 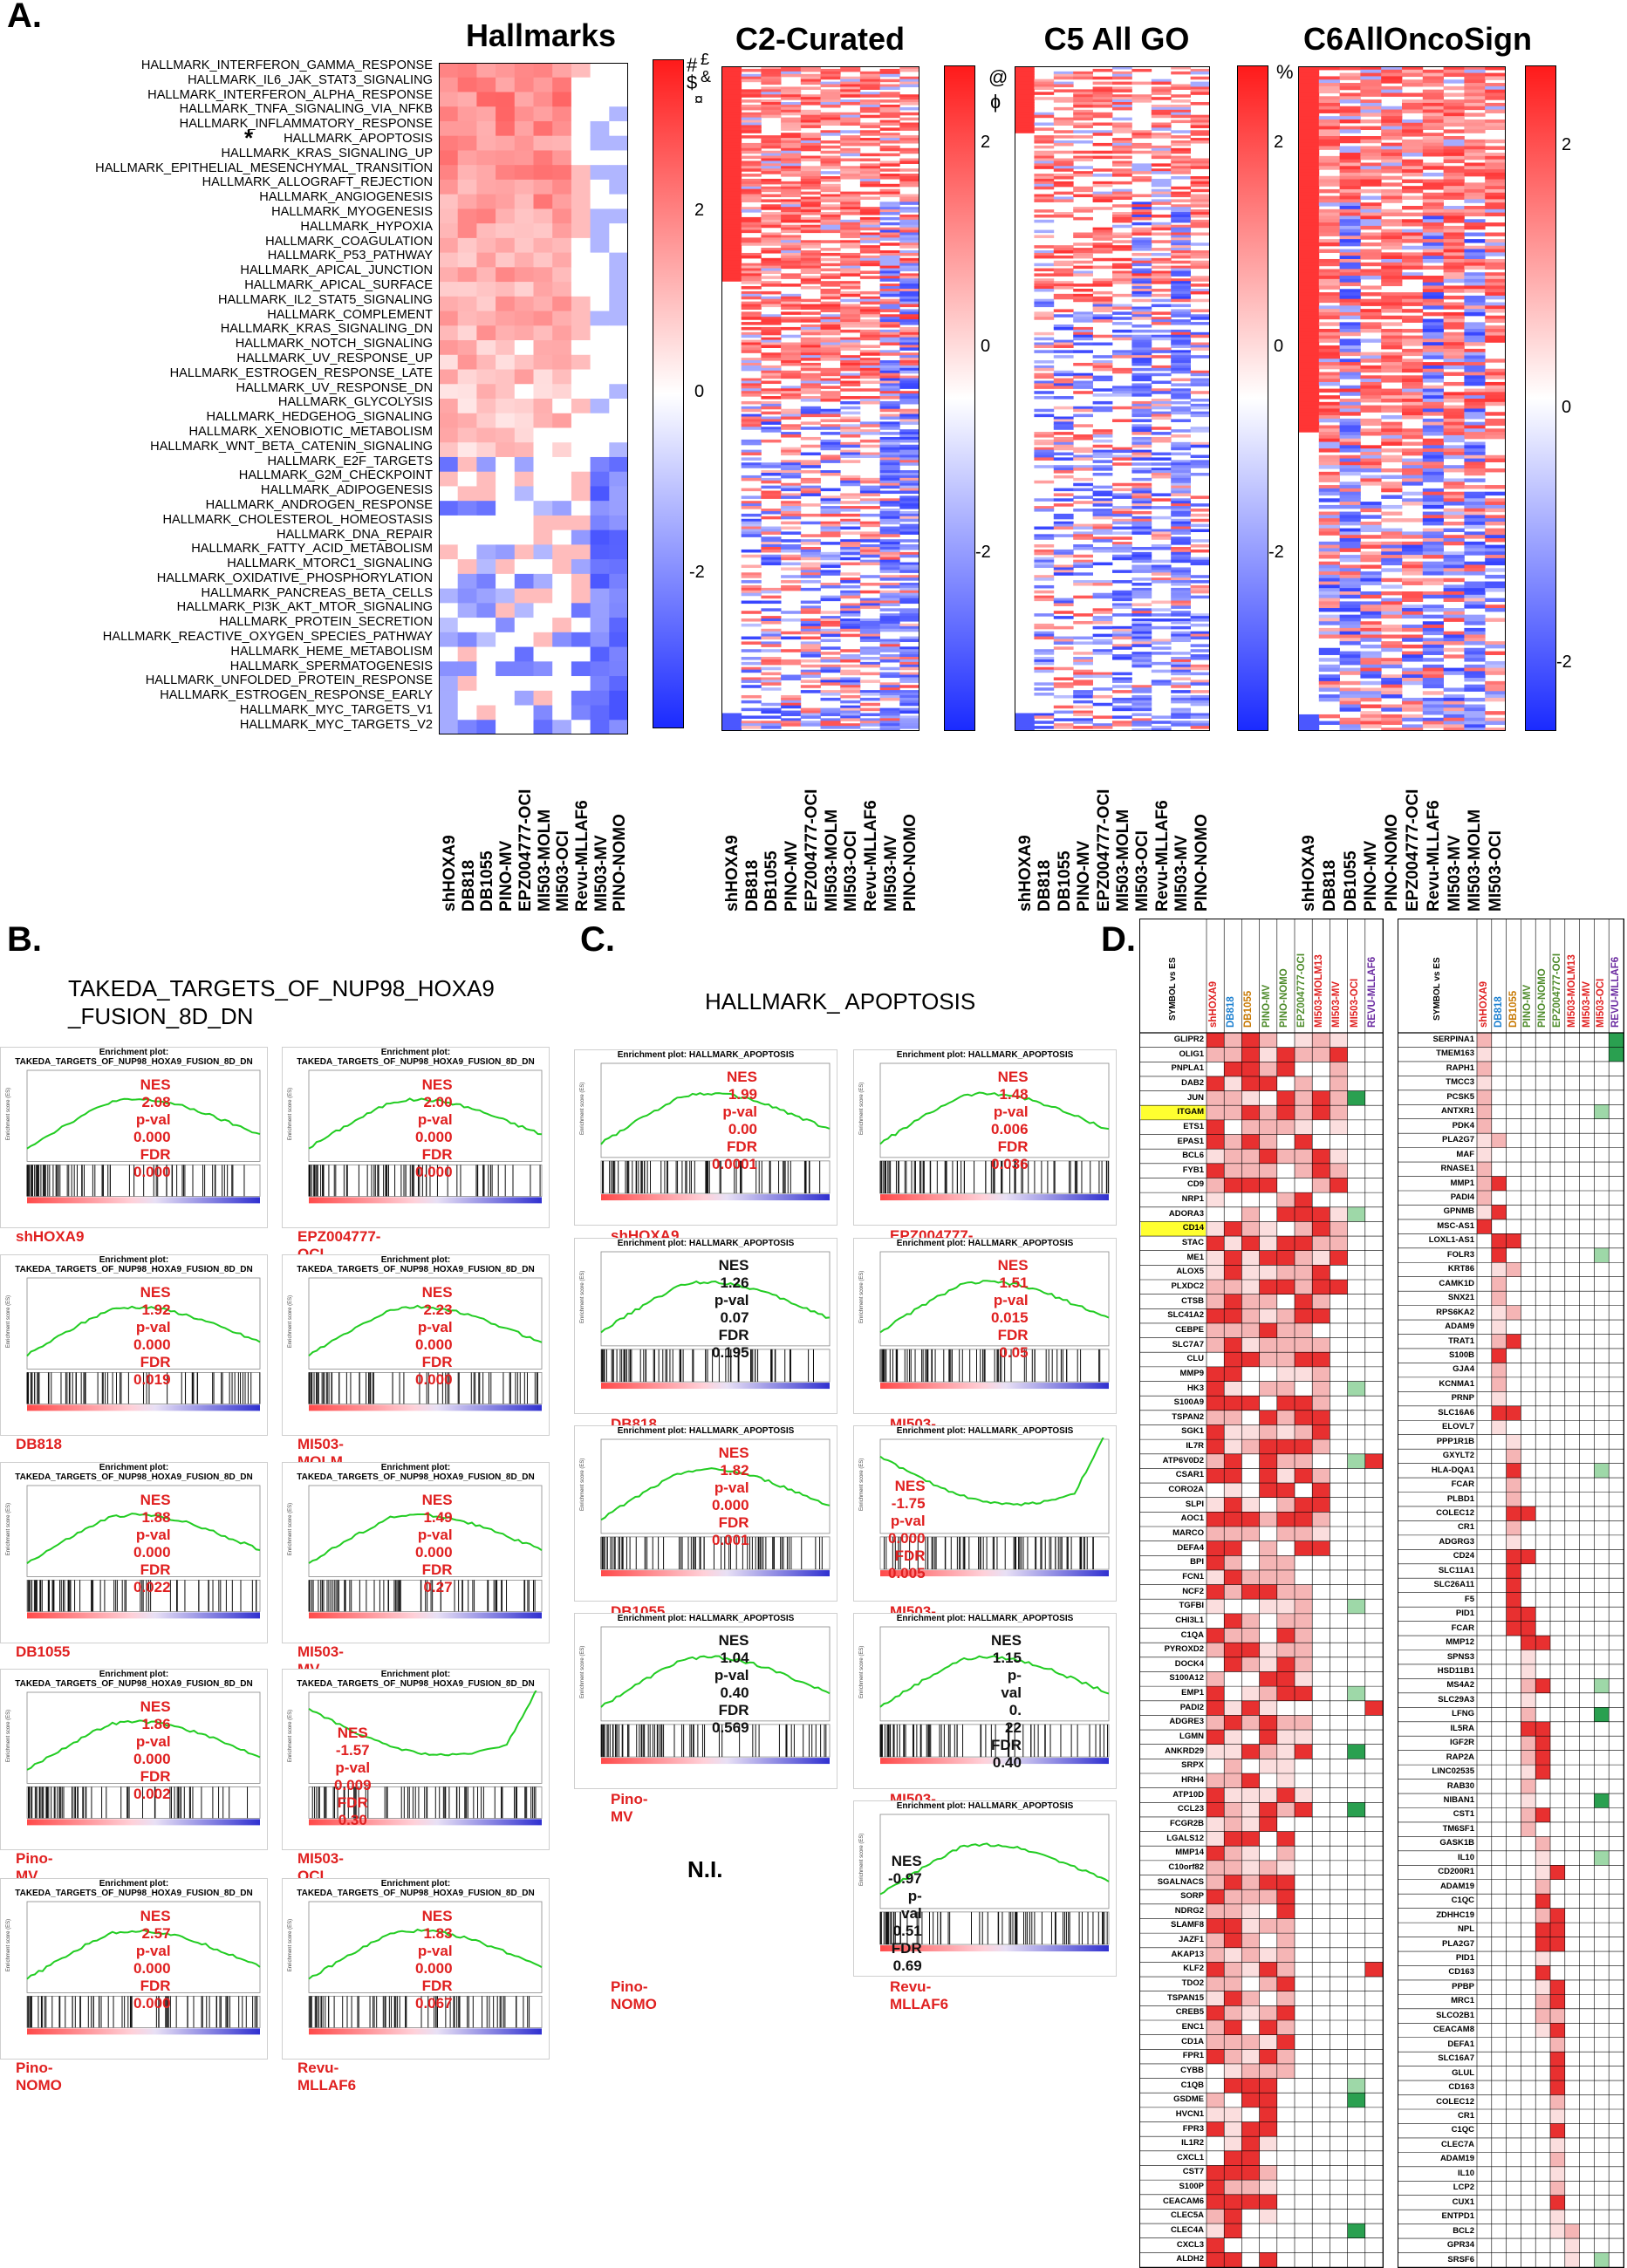 What do you see at coordinates (217, 696) in the screenshot?
I see `hallmark-label: HALLMARK_ESTROGEN_RESPONSE_EARLY` at bounding box center [217, 696].